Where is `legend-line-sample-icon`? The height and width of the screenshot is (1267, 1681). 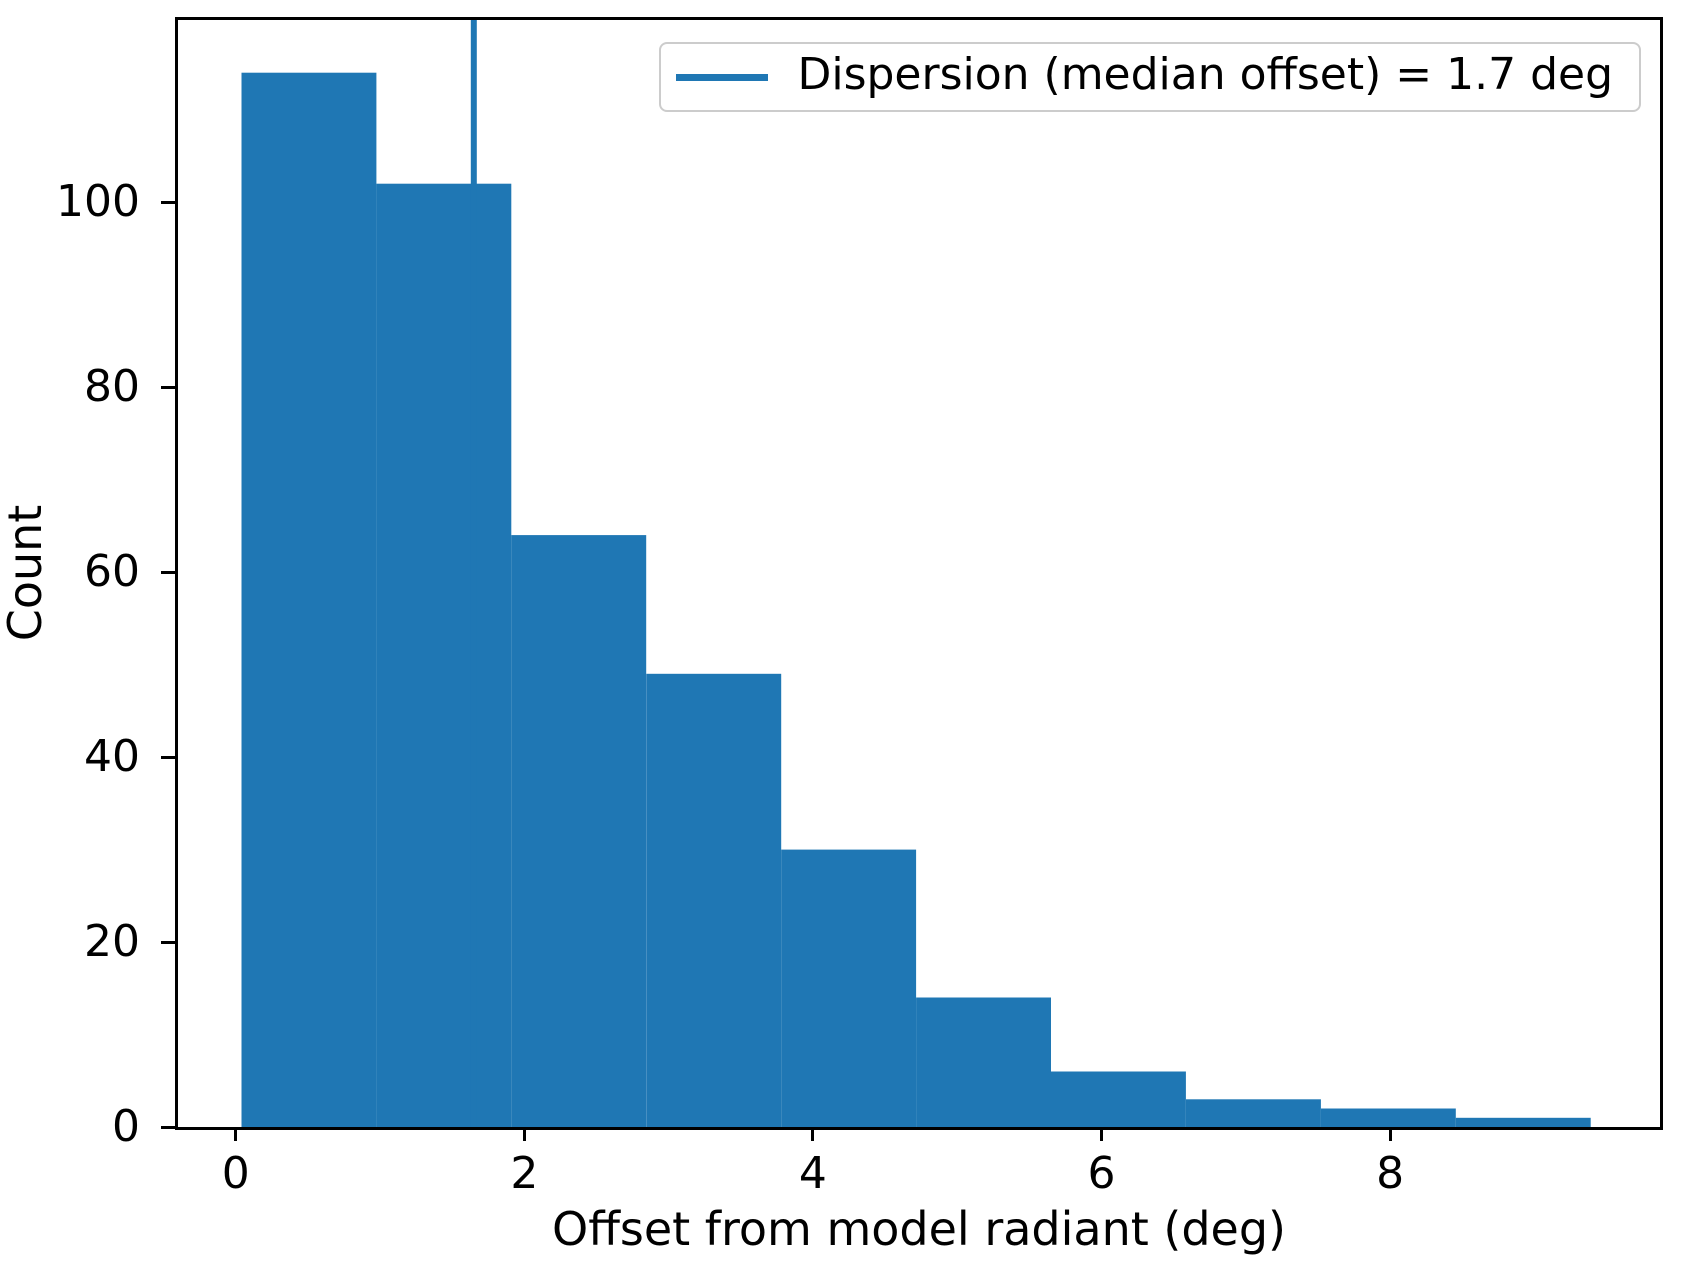 legend-line-sample-icon is located at coordinates (722, 77).